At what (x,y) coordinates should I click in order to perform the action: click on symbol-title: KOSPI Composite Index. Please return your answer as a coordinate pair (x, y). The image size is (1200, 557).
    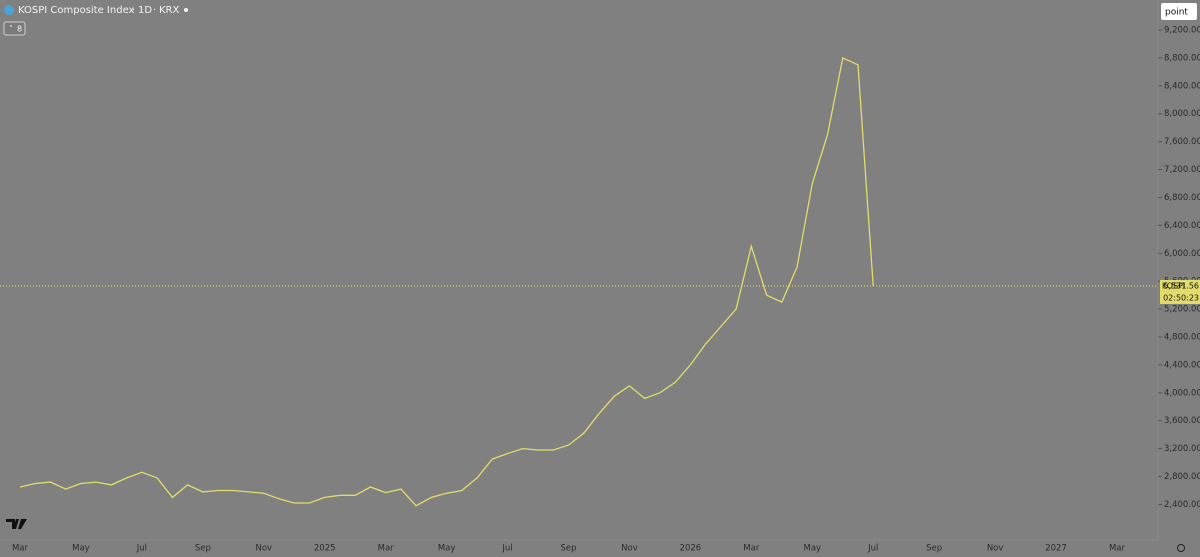
    Looking at the image, I should click on (76, 10).